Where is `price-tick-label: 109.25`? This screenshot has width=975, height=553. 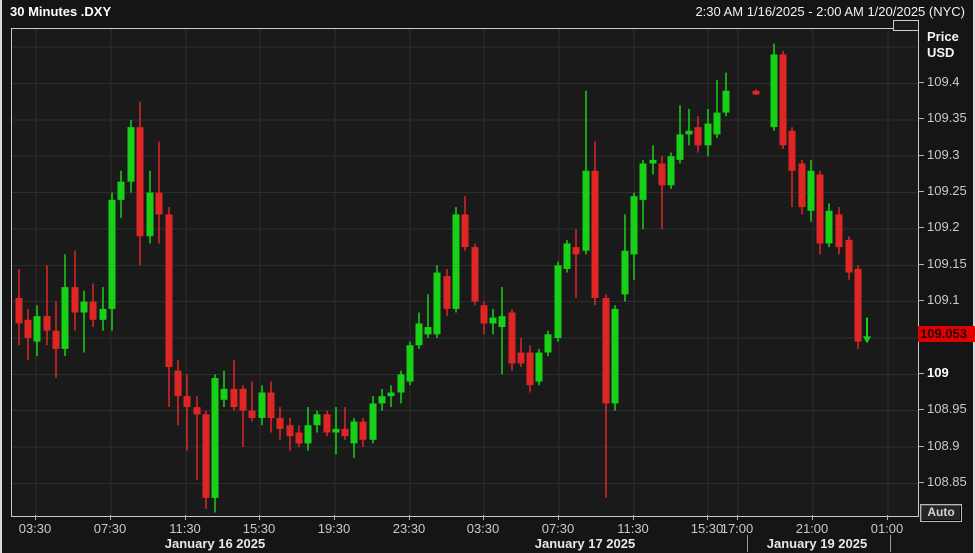 price-tick-label: 109.25 is located at coordinates (947, 190).